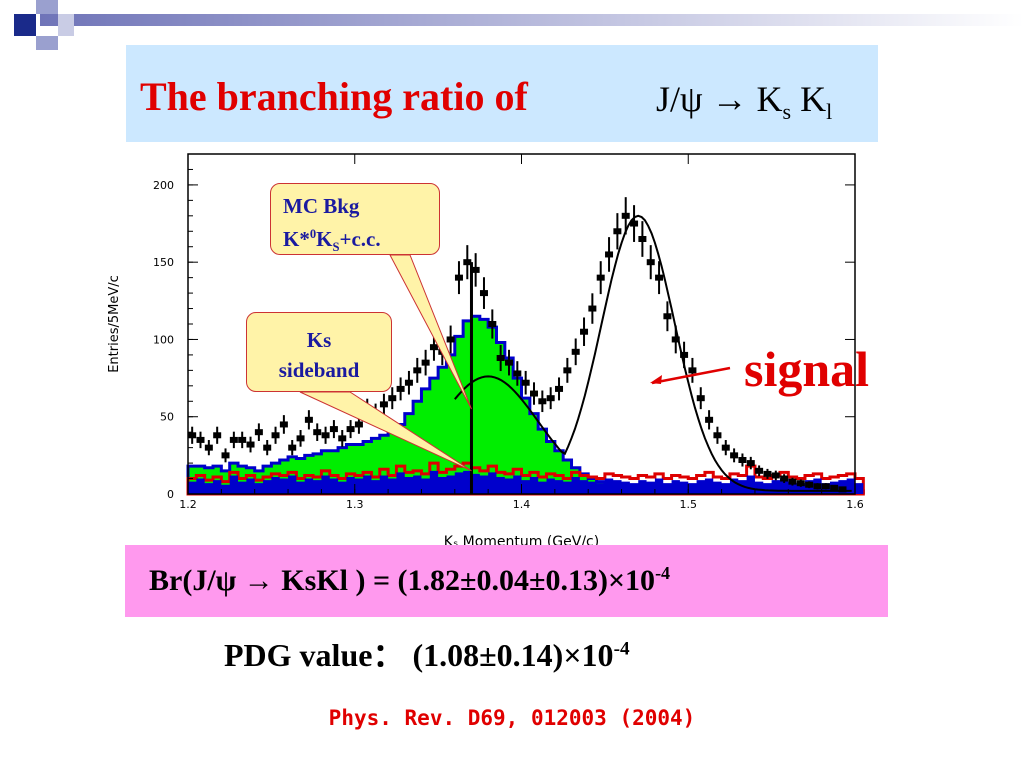  What do you see at coordinates (410, 580) in the screenshot?
I see `branching-ratio-result: Br(J/ψ → KsKl ) = (1.82±0.04±0.13)×10-4` at bounding box center [410, 580].